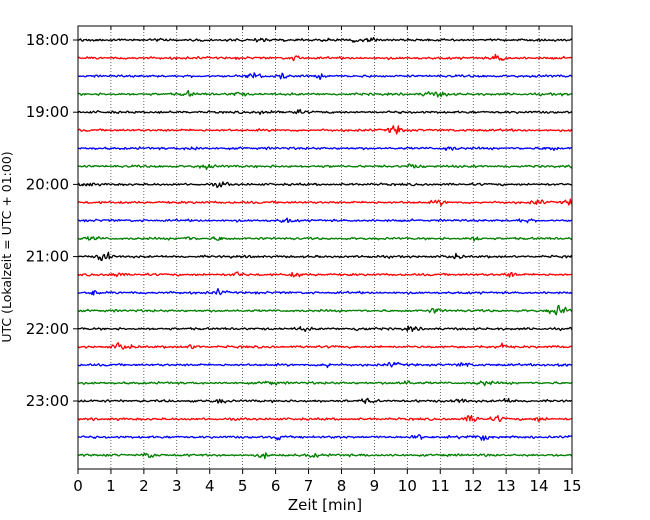  What do you see at coordinates (47, 184) in the screenshot?
I see `y-tick-label: 20:00` at bounding box center [47, 184].